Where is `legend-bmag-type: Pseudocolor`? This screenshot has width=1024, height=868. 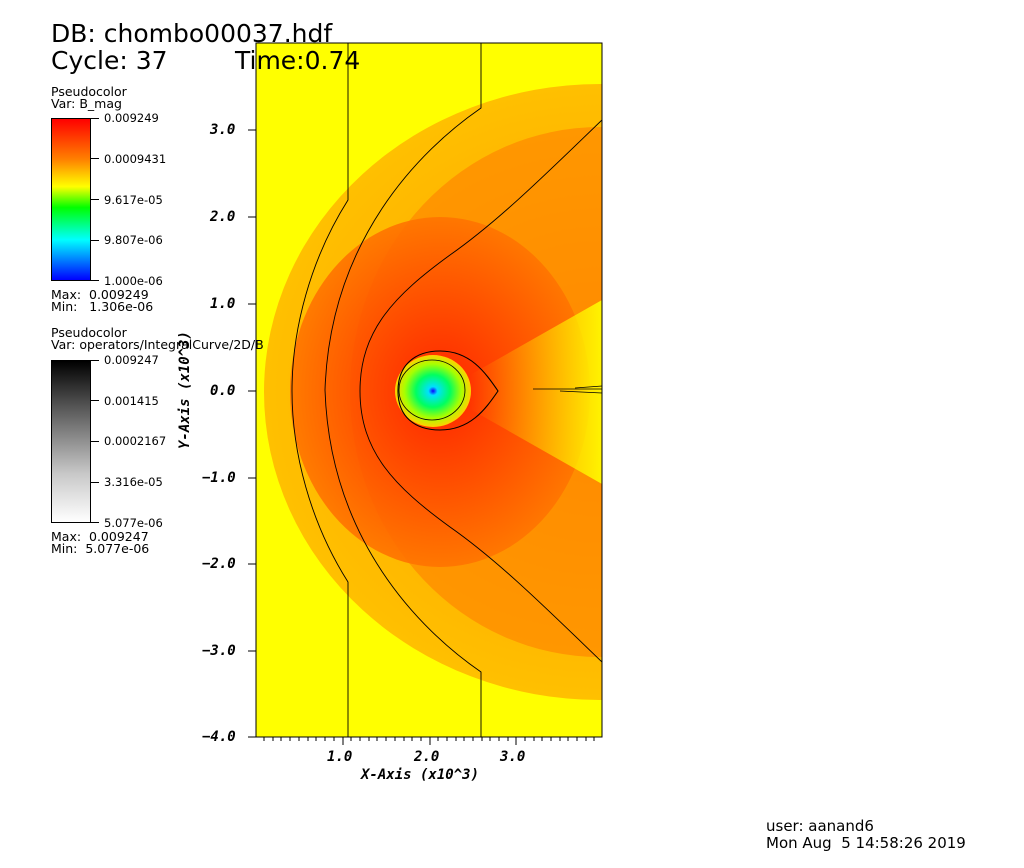
legend-bmag-type: Pseudocolor is located at coordinates (89, 91).